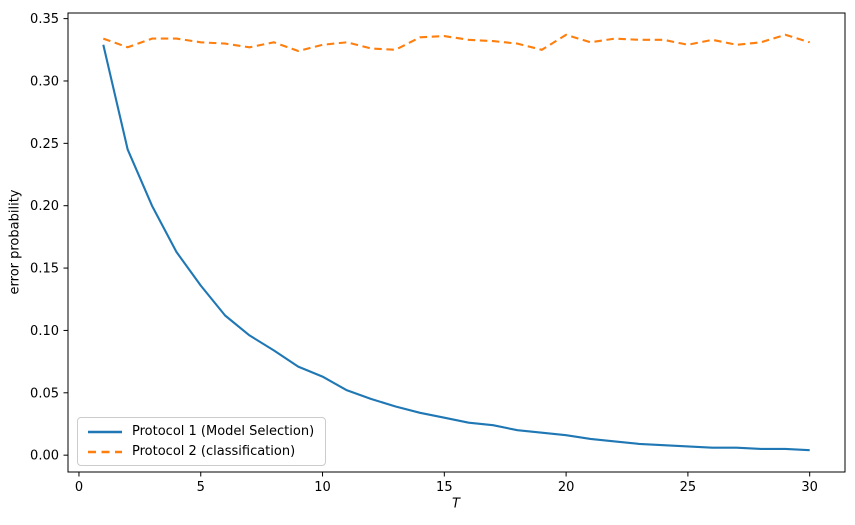 The width and height of the screenshot is (855, 525). What do you see at coordinates (79, 487) in the screenshot?
I see `x-tick-label: 0` at bounding box center [79, 487].